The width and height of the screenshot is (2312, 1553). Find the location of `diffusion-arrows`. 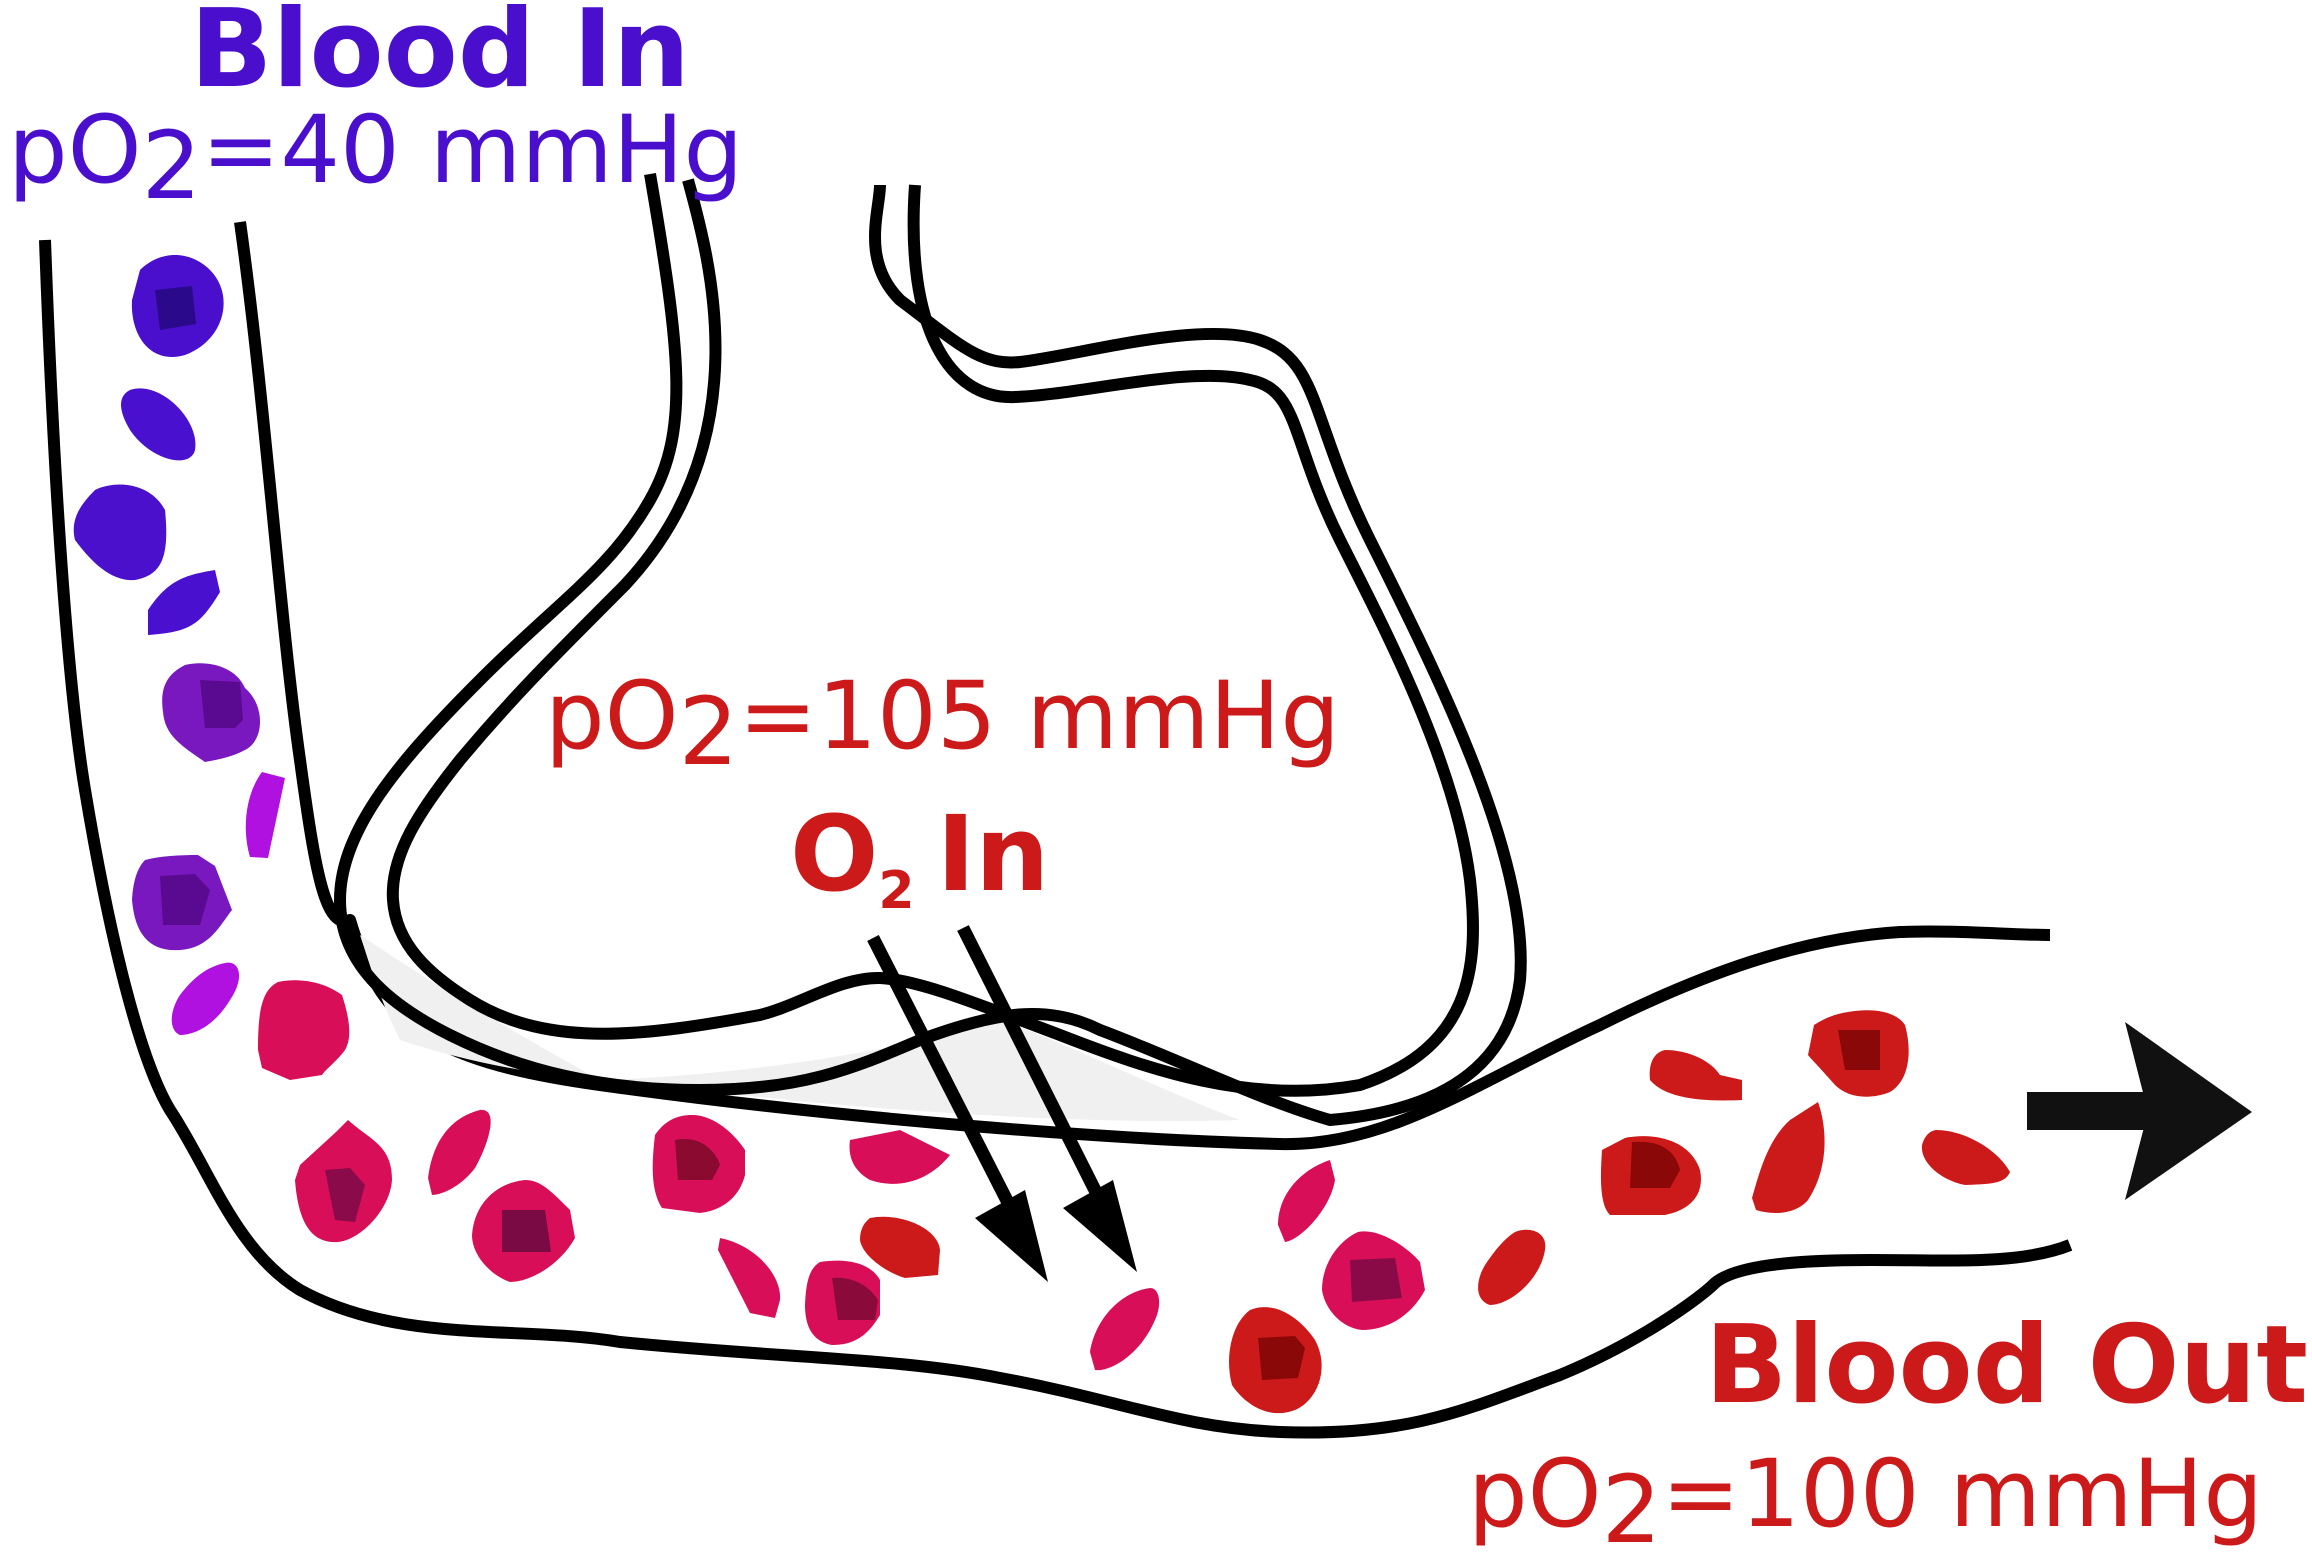

diffusion-arrows is located at coordinates (1002, 1103).